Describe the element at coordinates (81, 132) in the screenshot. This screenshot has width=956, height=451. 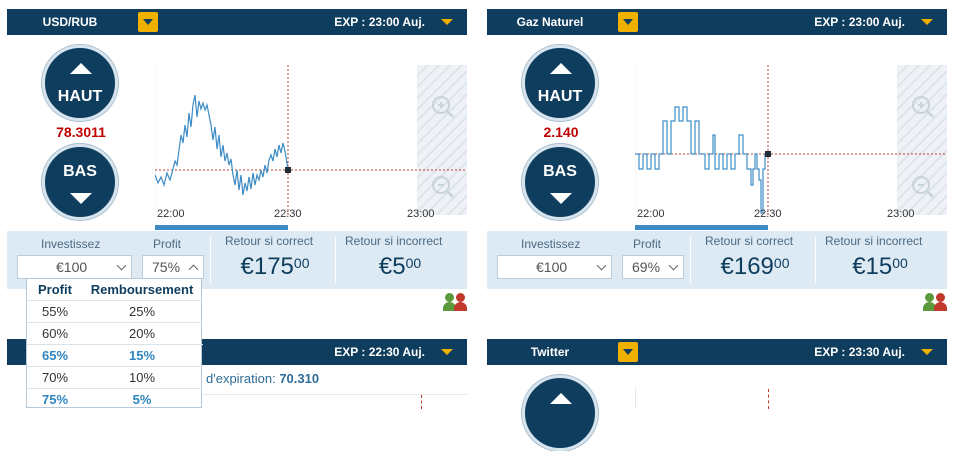
I see `current-price: 78.3011` at that location.